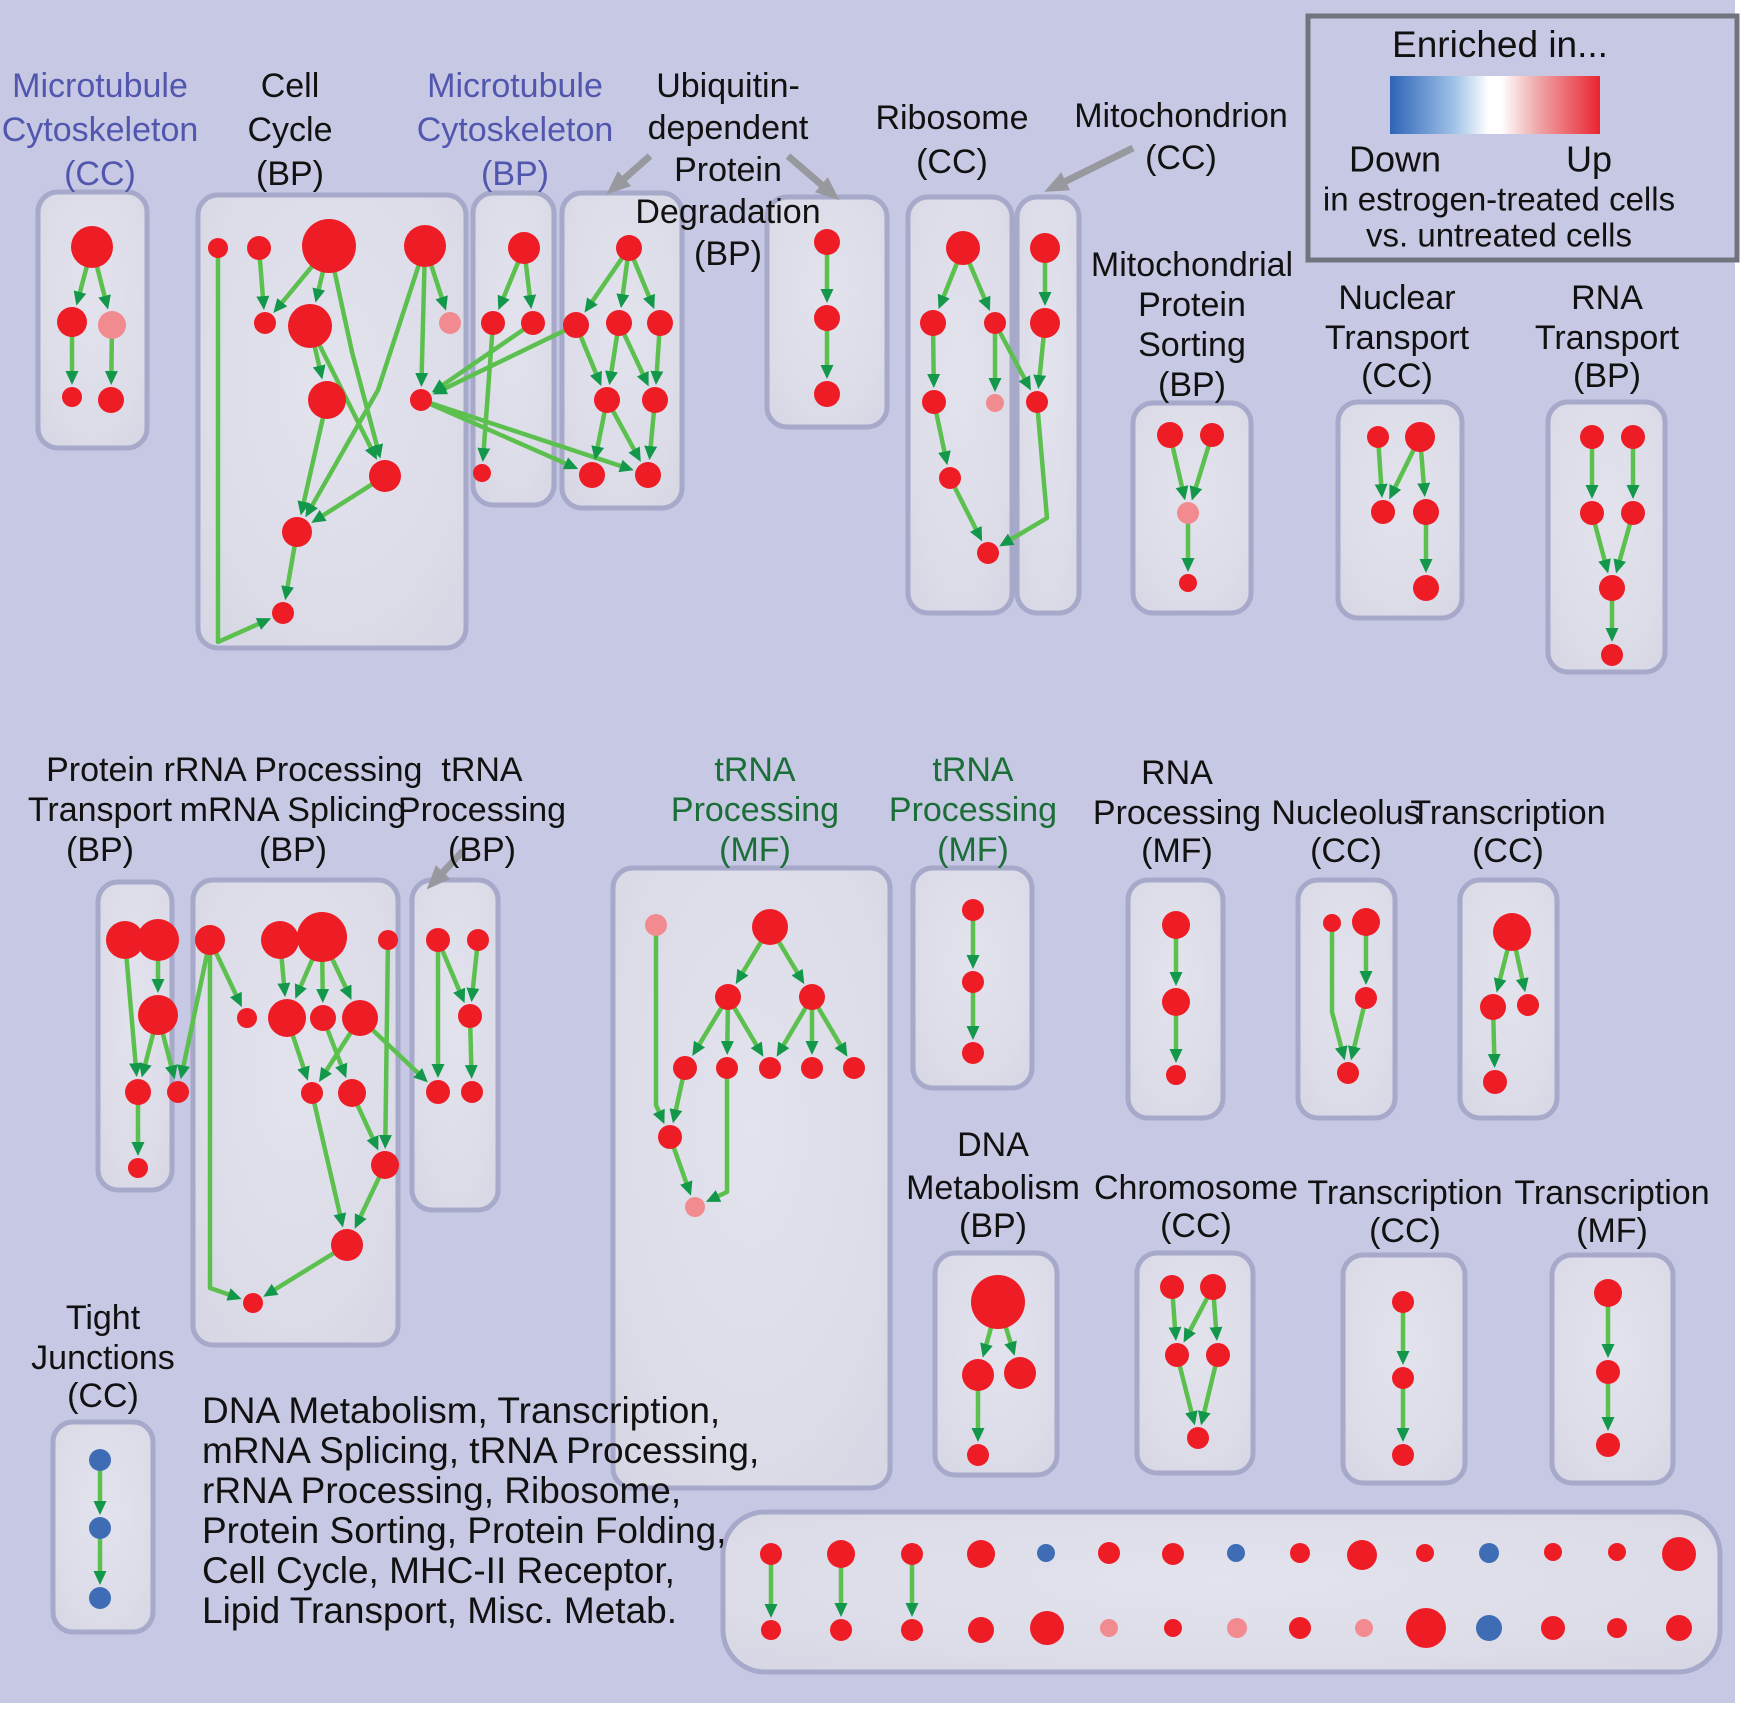 Image resolution: width=1750 pixels, height=1715 pixels. Describe the element at coordinates (289, 130) in the screenshot. I see `cluster-label-cell-cycle-bp: Cell Cycle (BP)` at that location.